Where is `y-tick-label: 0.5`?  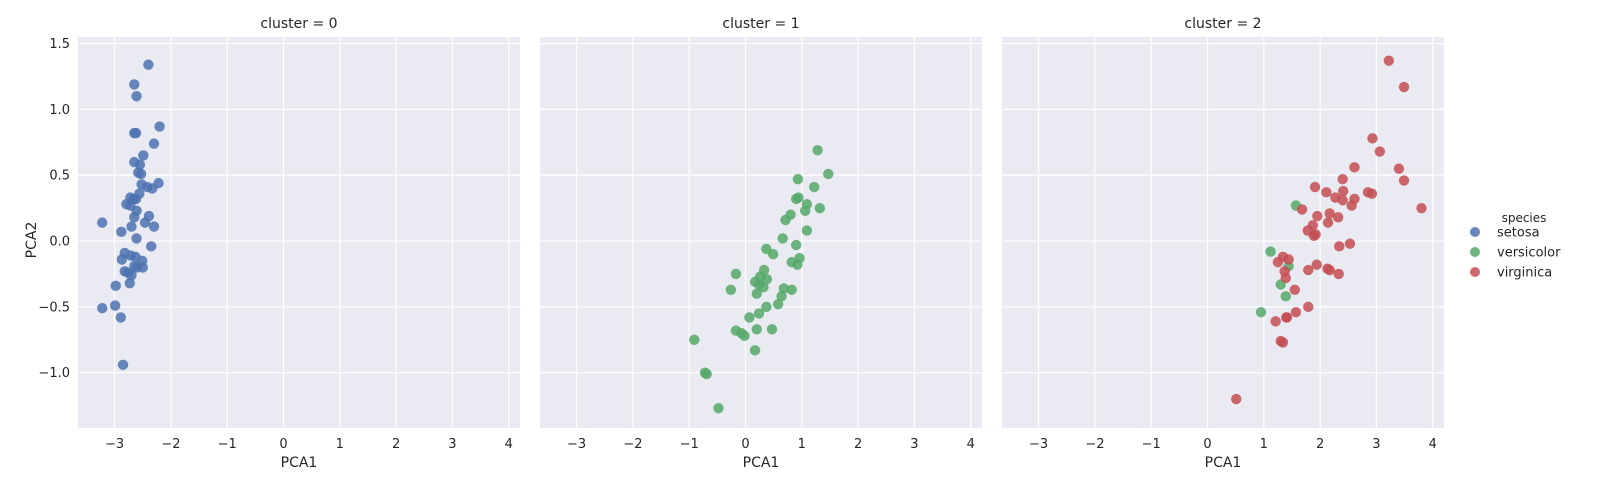 y-tick-label: 0.5 is located at coordinates (59, 176).